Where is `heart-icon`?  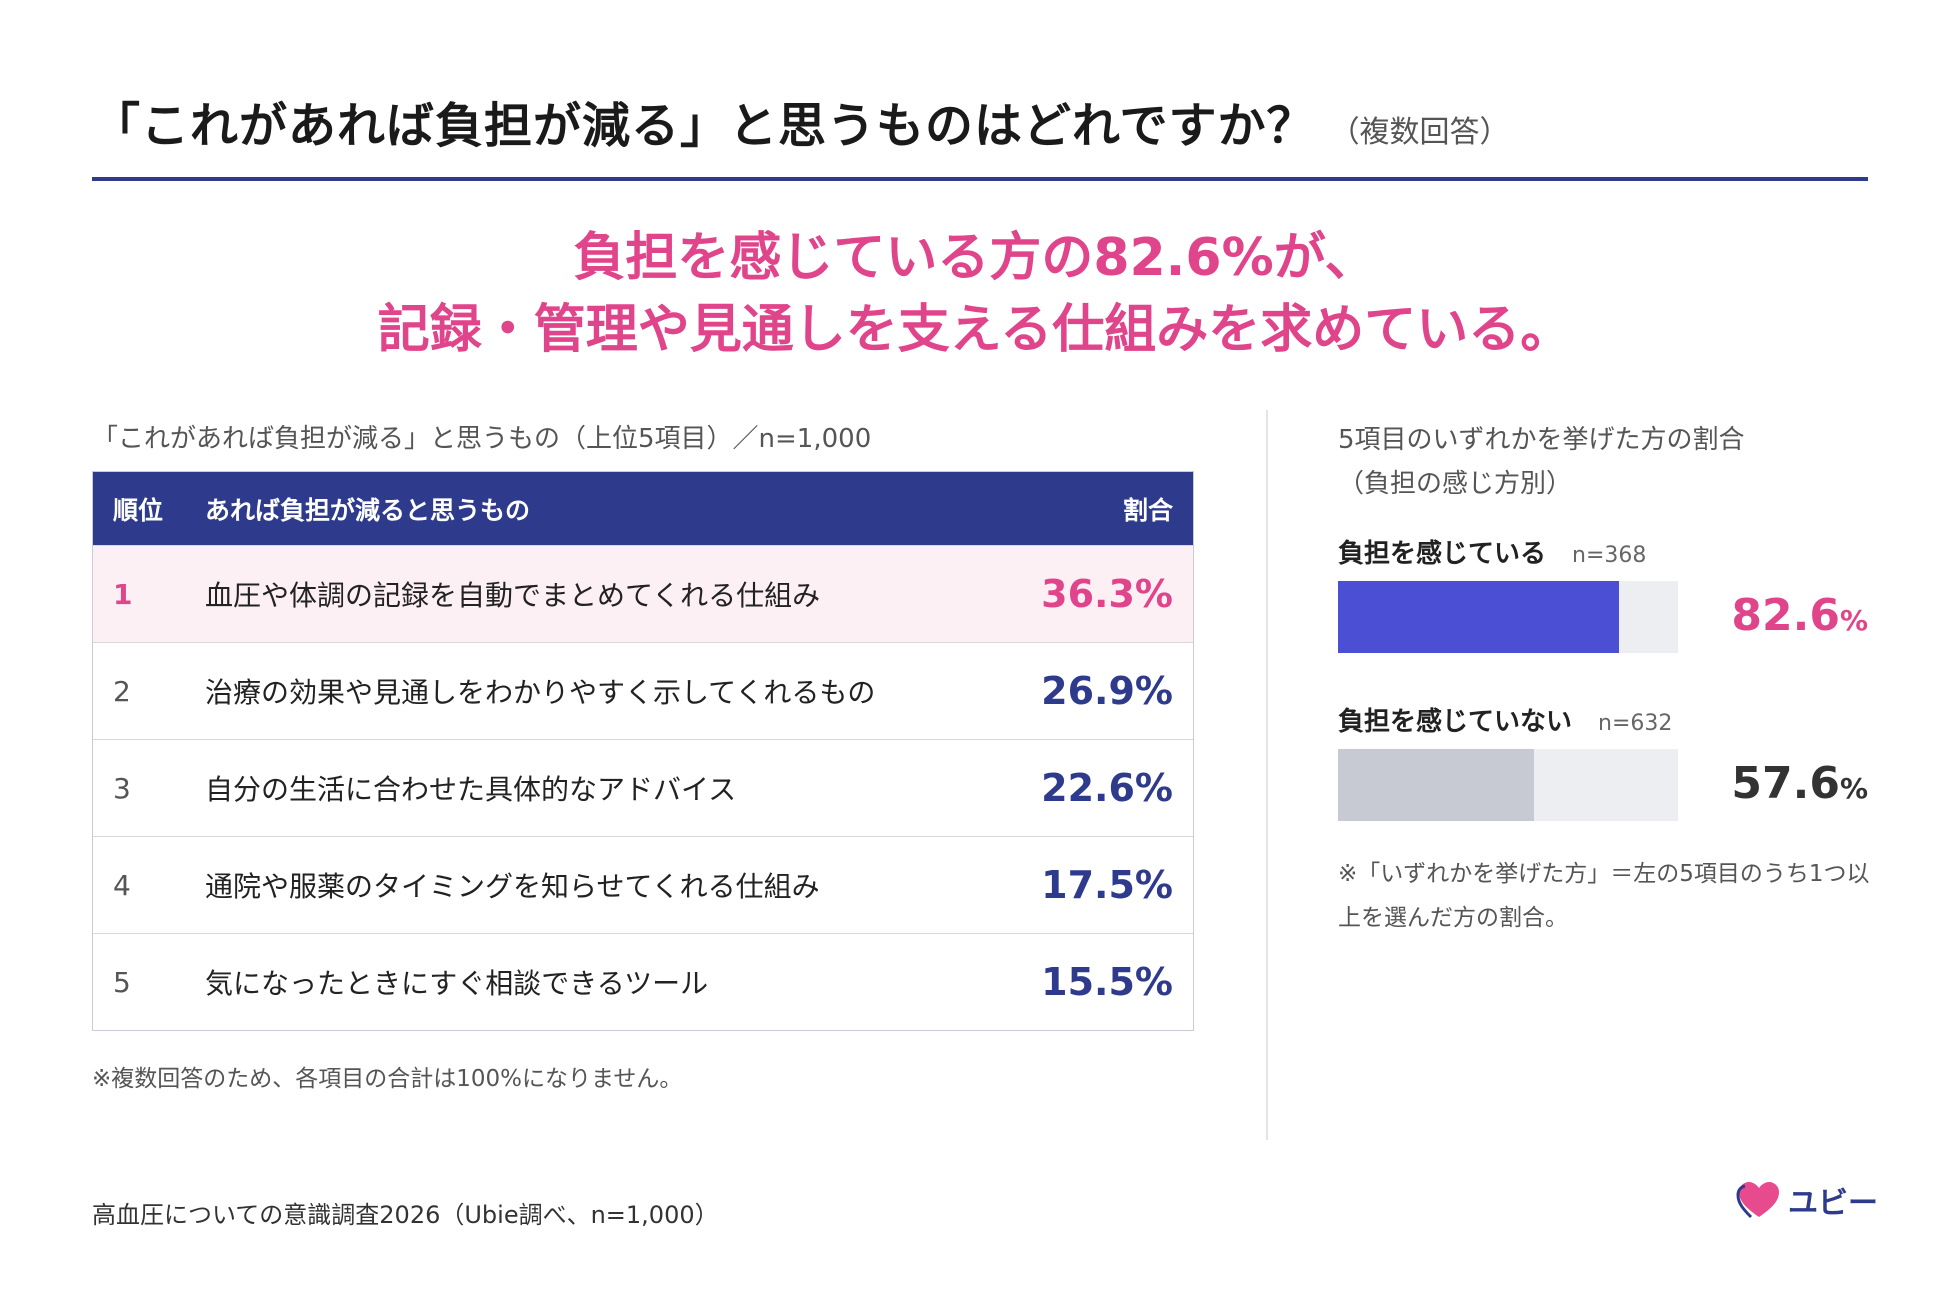 heart-icon is located at coordinates (1757, 1200).